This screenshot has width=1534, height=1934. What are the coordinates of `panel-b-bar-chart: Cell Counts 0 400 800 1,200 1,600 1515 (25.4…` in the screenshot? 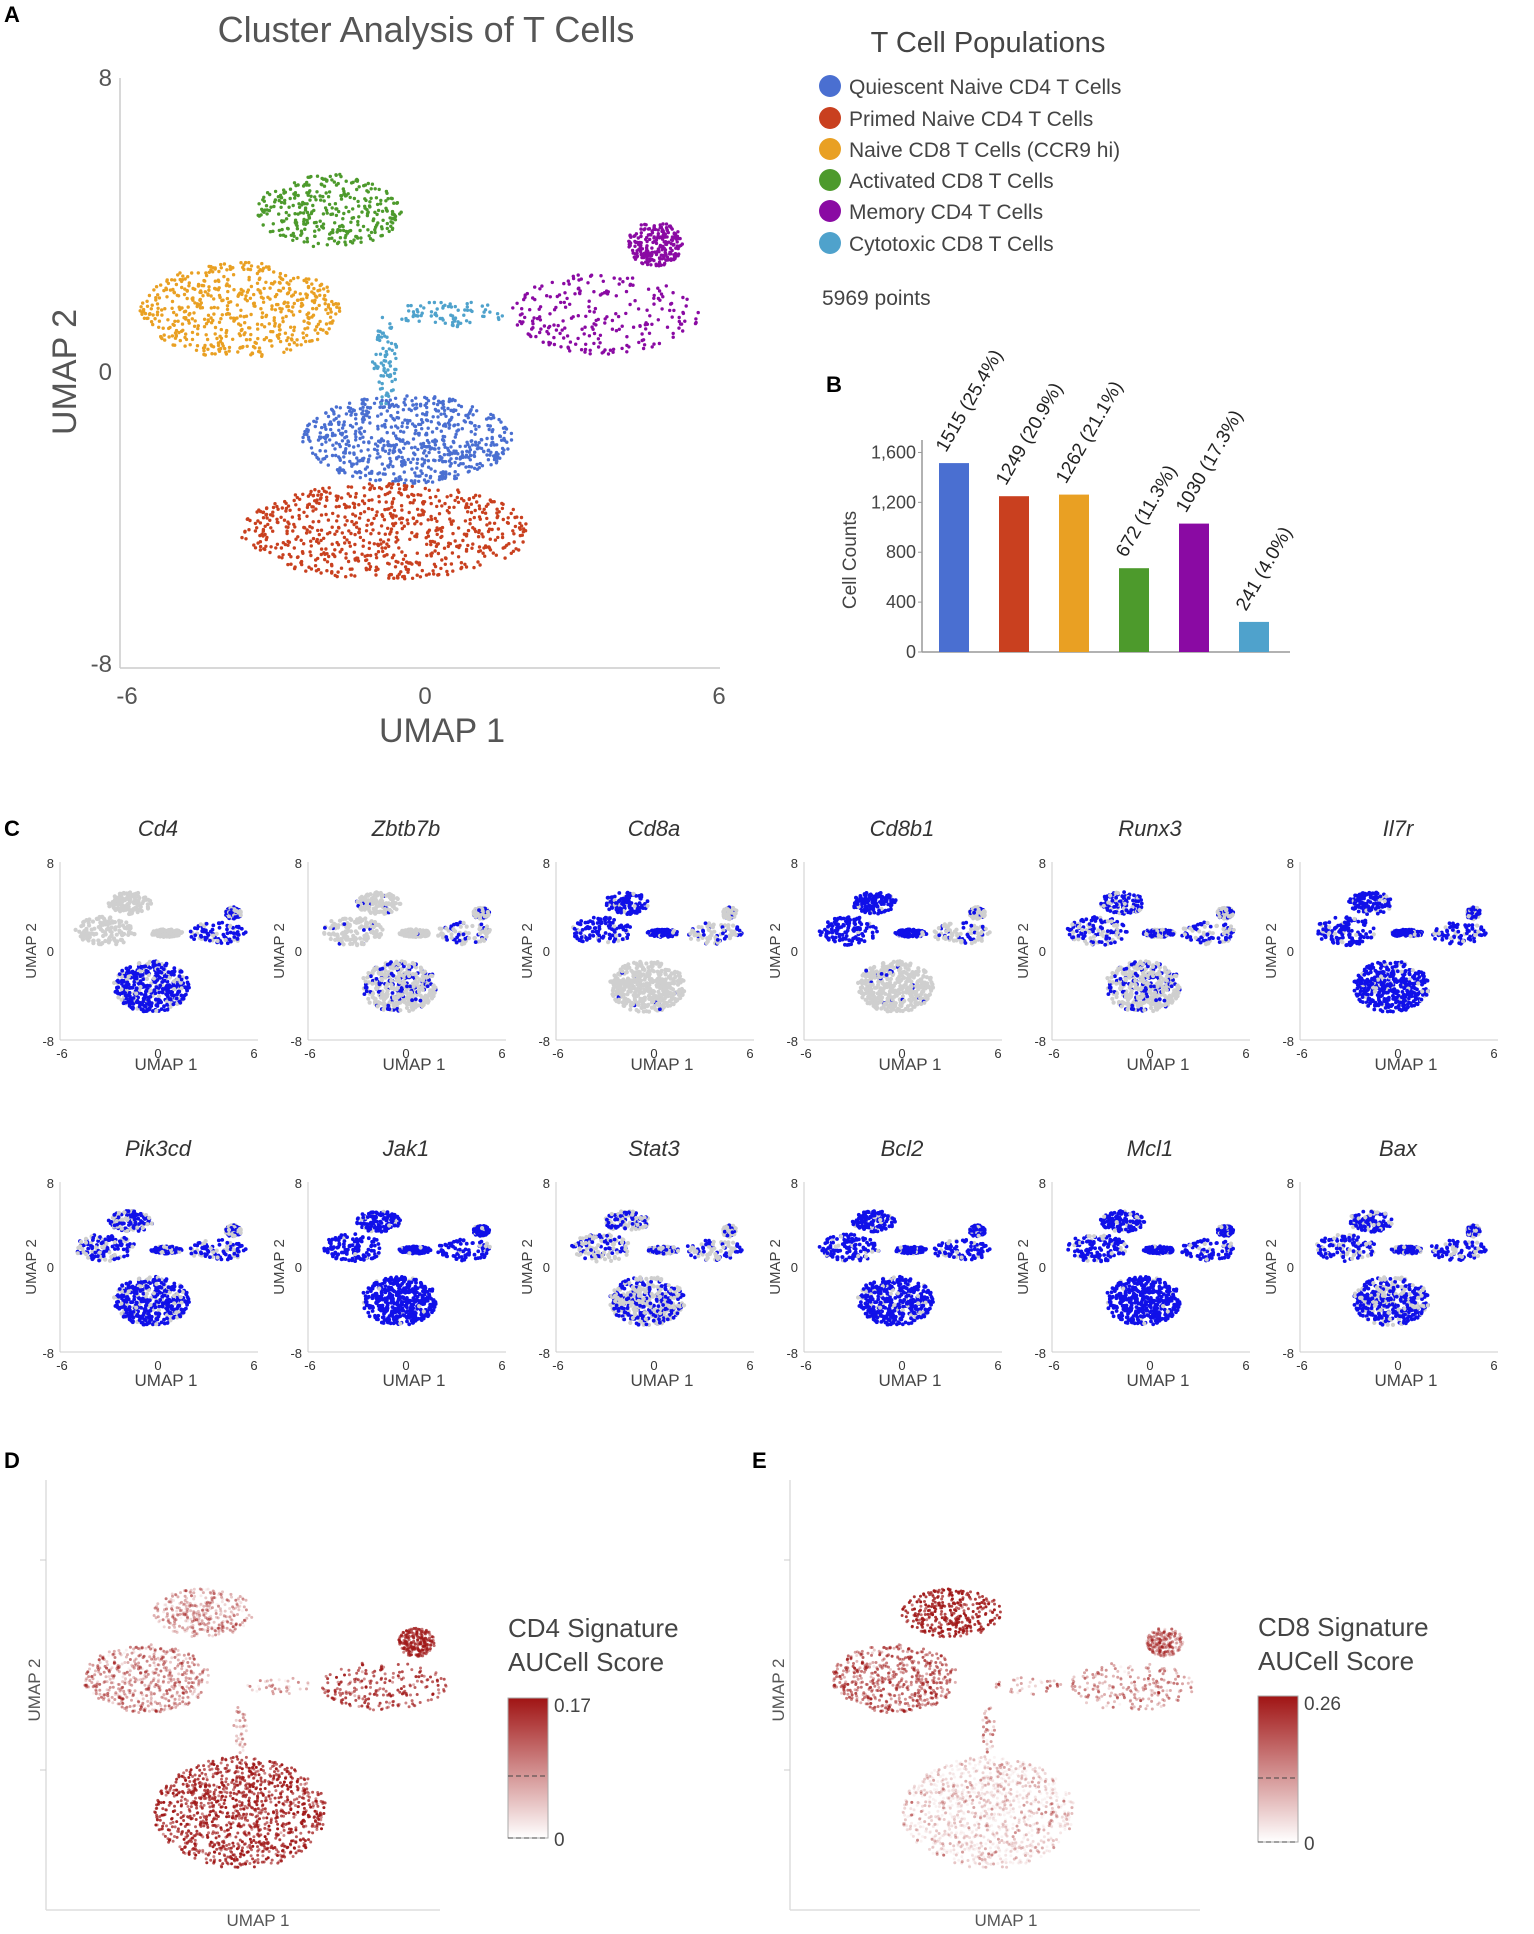 It's located at (1068, 504).